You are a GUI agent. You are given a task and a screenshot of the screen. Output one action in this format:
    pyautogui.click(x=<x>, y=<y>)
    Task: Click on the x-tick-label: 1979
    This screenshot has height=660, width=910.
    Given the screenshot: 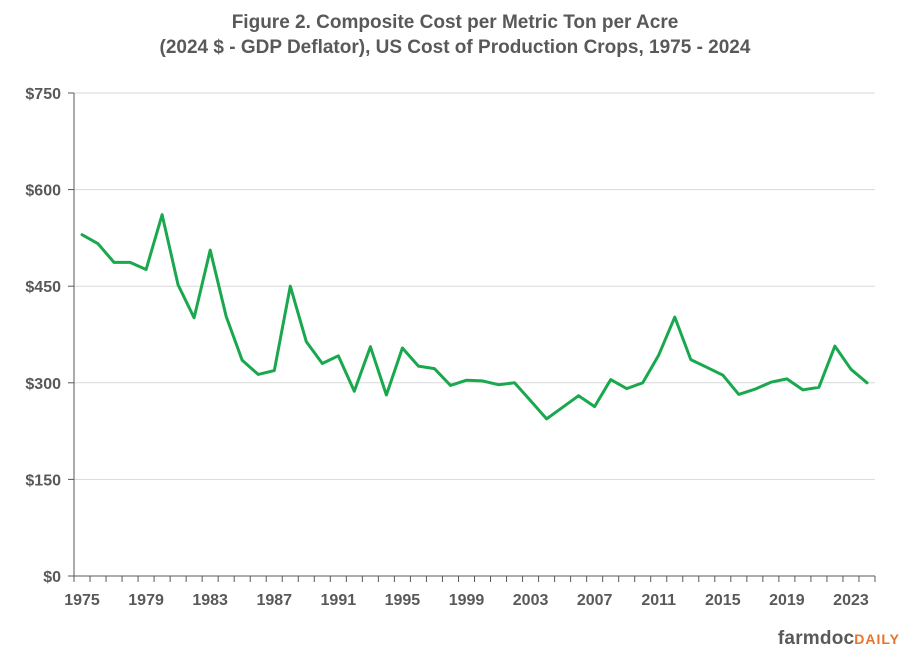 What is the action you would take?
    pyautogui.click(x=146, y=600)
    